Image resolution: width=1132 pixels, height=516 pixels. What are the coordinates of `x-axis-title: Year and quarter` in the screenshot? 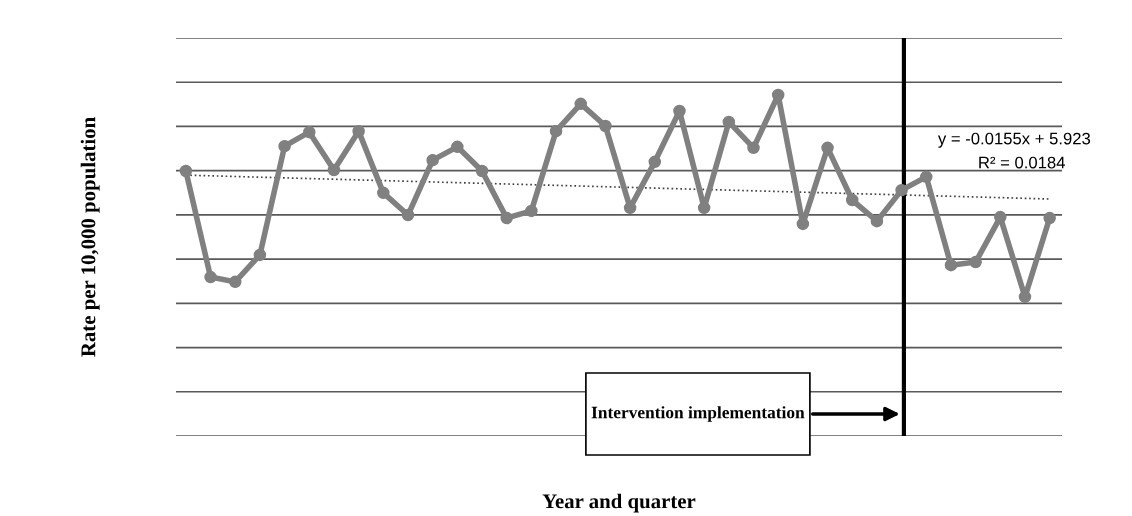 It's located at (619, 503).